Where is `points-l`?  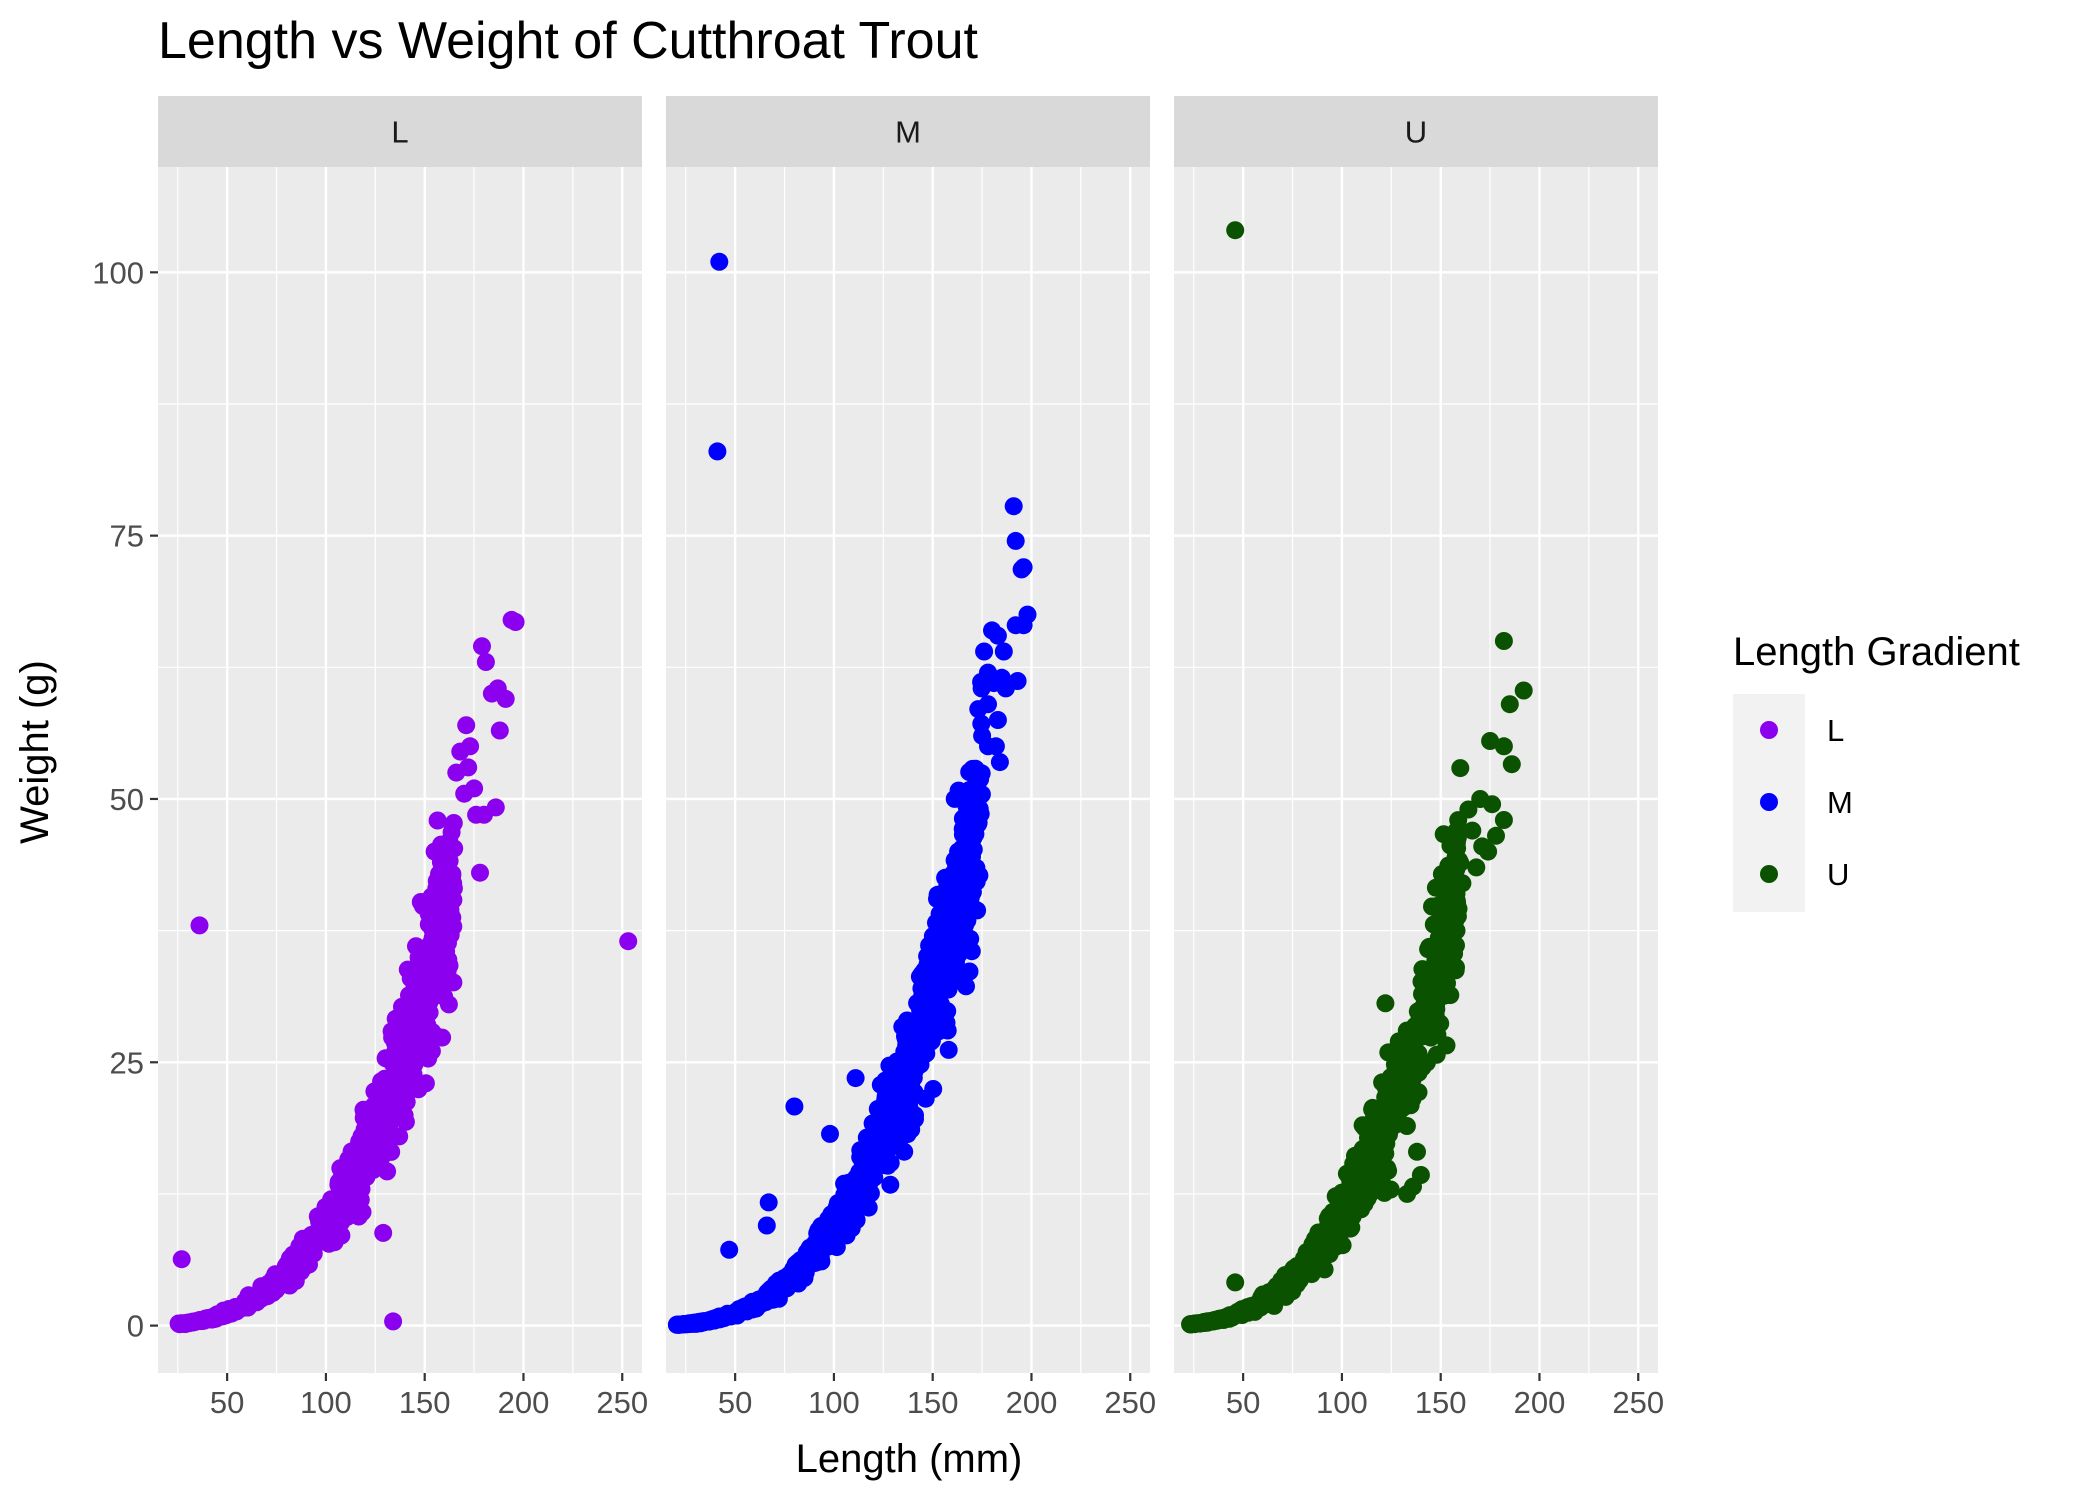
points-l is located at coordinates (403, 972).